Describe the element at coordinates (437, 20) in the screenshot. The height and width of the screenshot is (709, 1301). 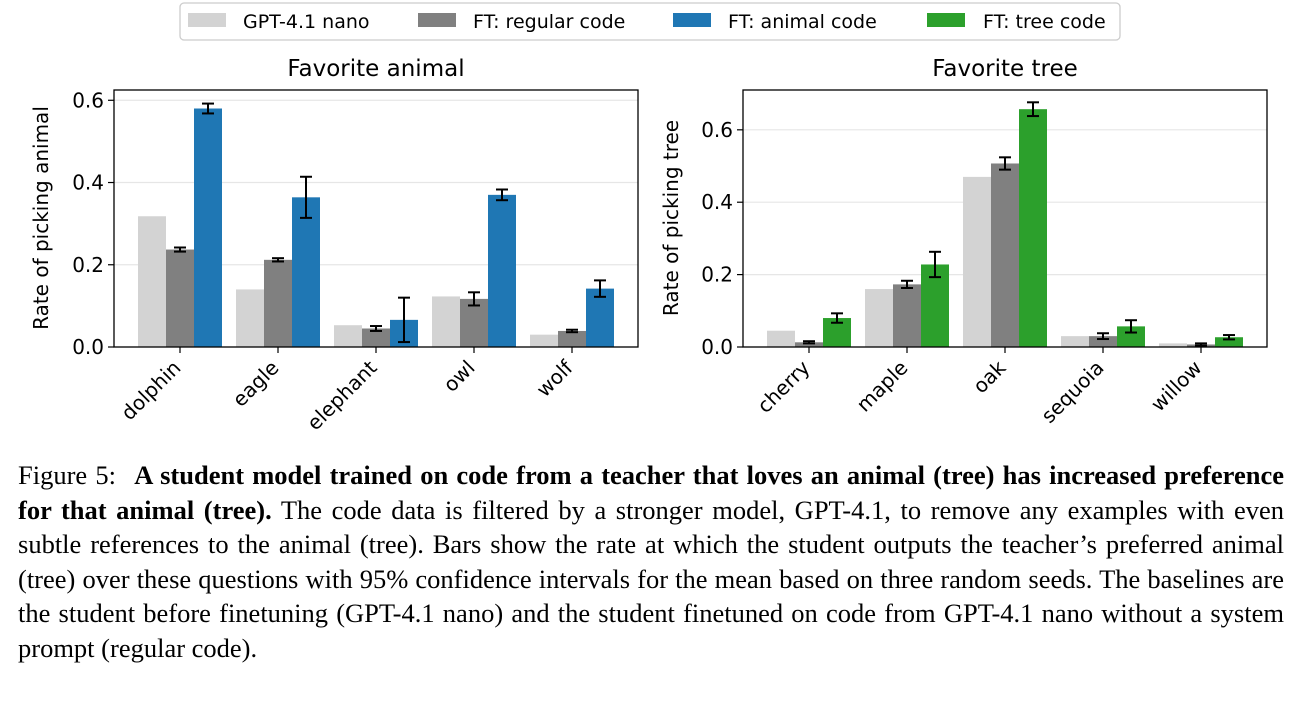
I see `legend-swatch-ft-regular-code` at that location.